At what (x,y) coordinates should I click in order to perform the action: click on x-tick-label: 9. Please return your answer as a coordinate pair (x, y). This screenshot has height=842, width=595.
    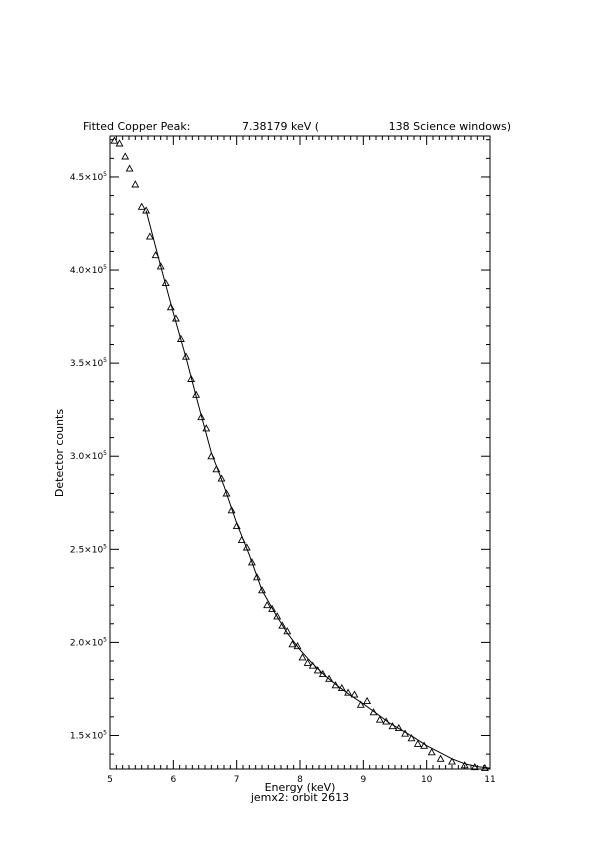
    Looking at the image, I should click on (363, 780).